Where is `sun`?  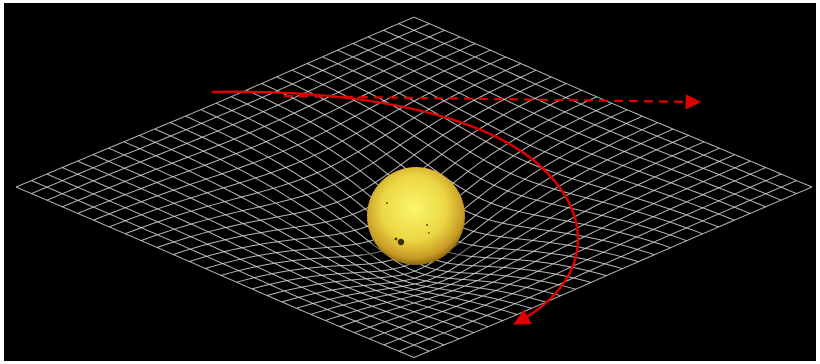 sun is located at coordinates (416, 216).